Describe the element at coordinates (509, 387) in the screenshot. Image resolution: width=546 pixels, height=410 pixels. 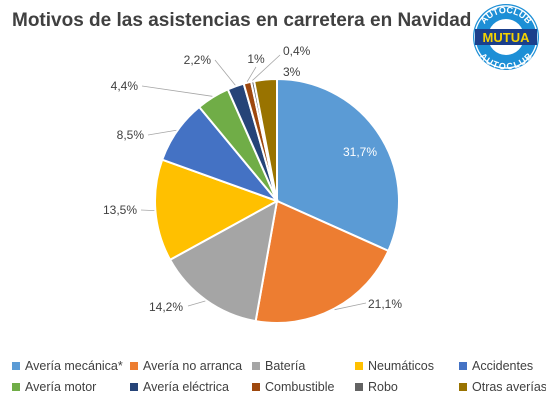
I see `legend-label: Otras averías` at that location.